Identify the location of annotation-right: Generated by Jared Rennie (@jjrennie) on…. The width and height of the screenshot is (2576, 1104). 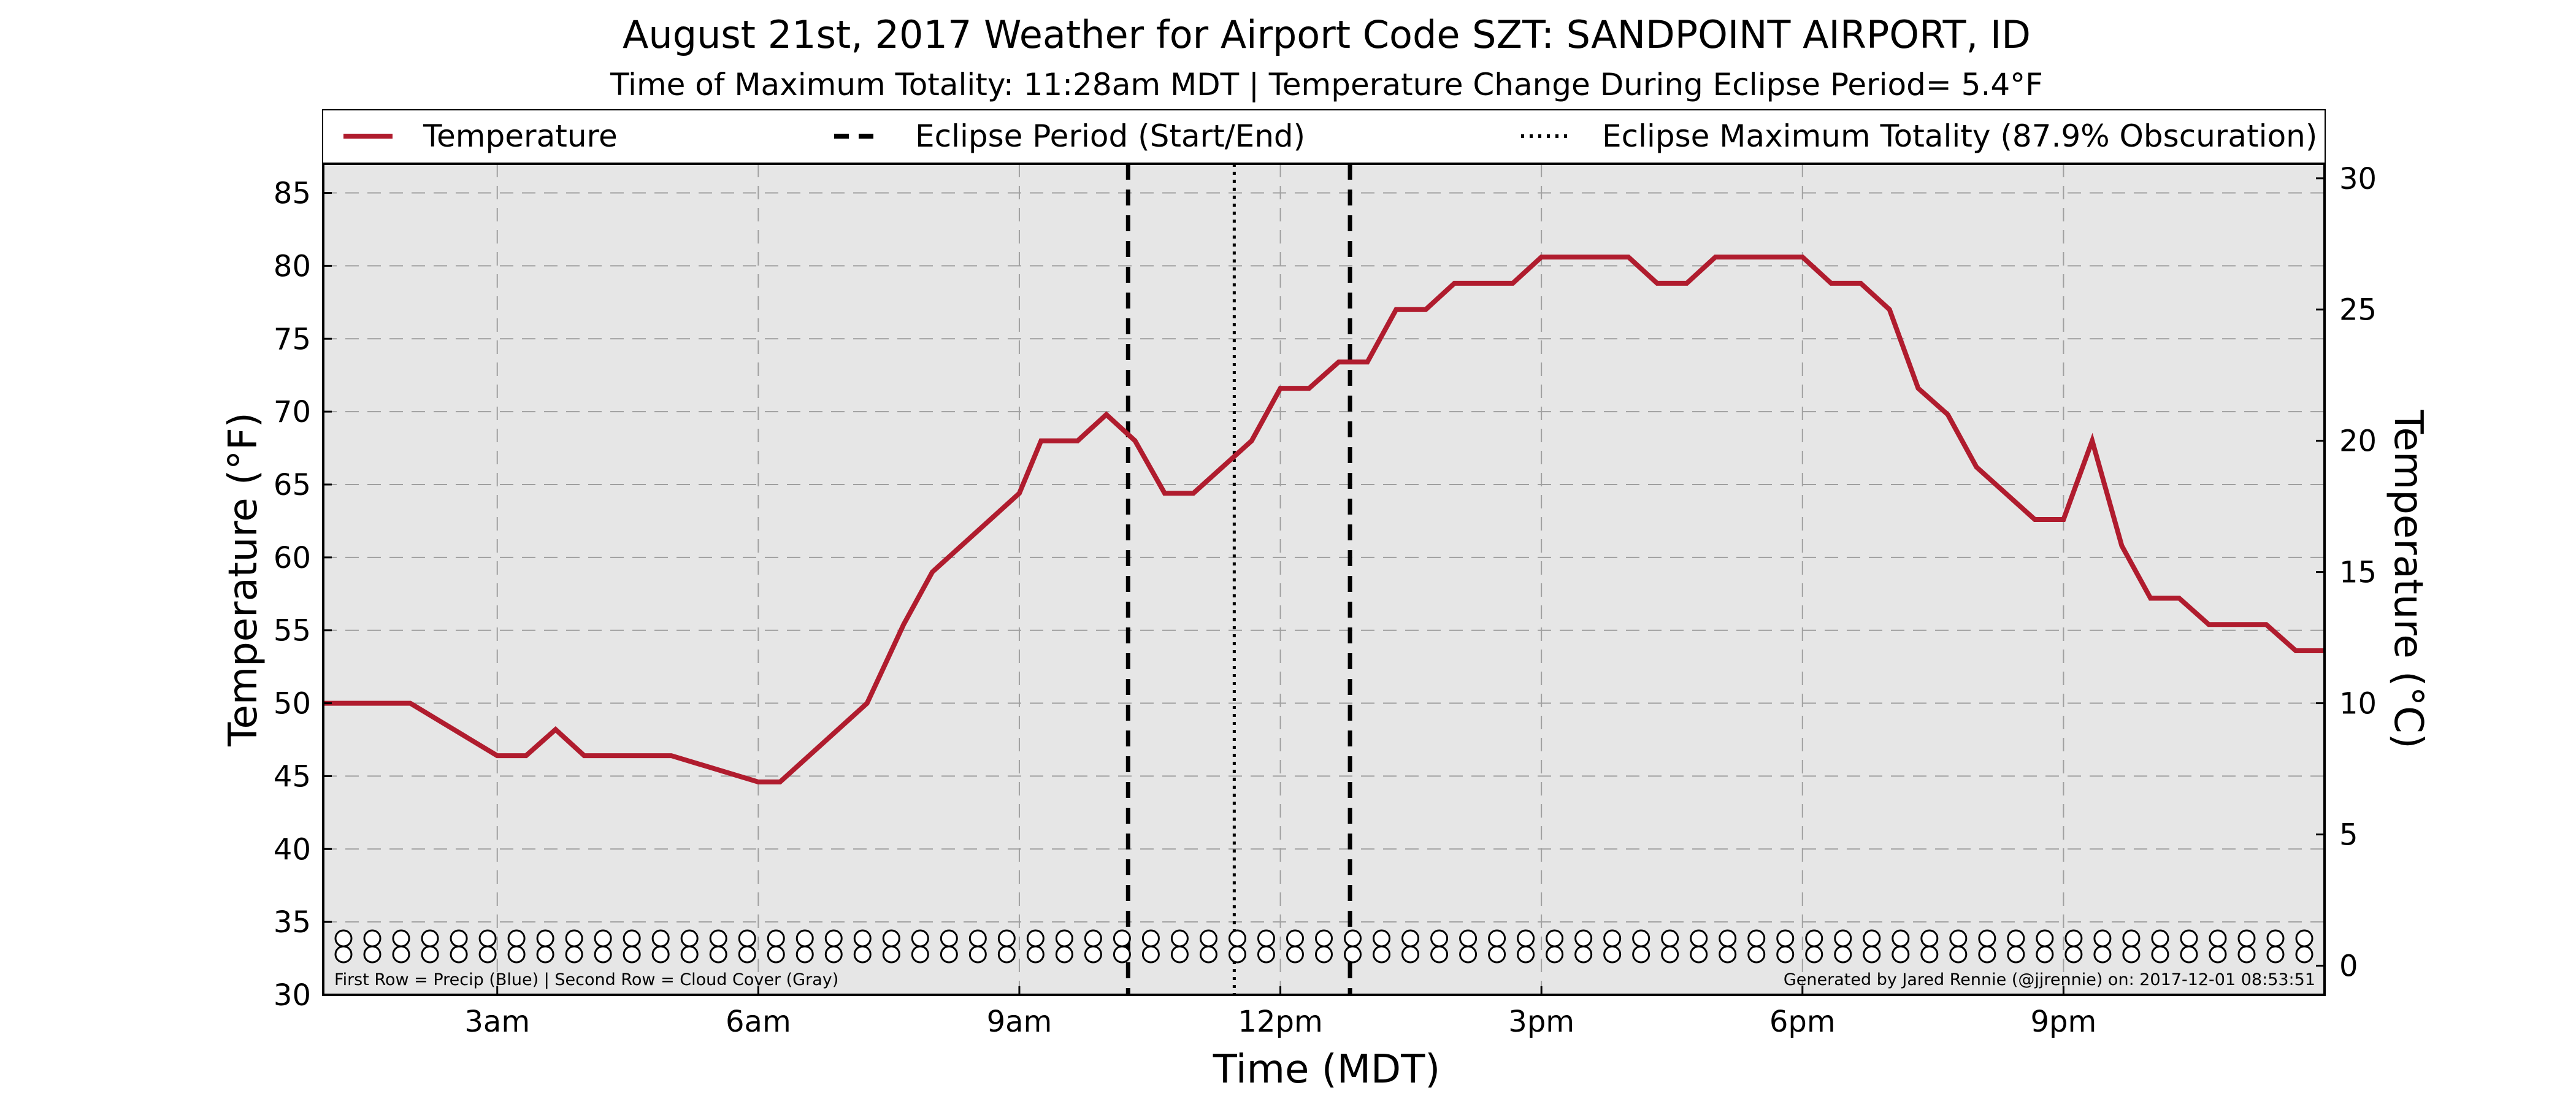
(2049, 979).